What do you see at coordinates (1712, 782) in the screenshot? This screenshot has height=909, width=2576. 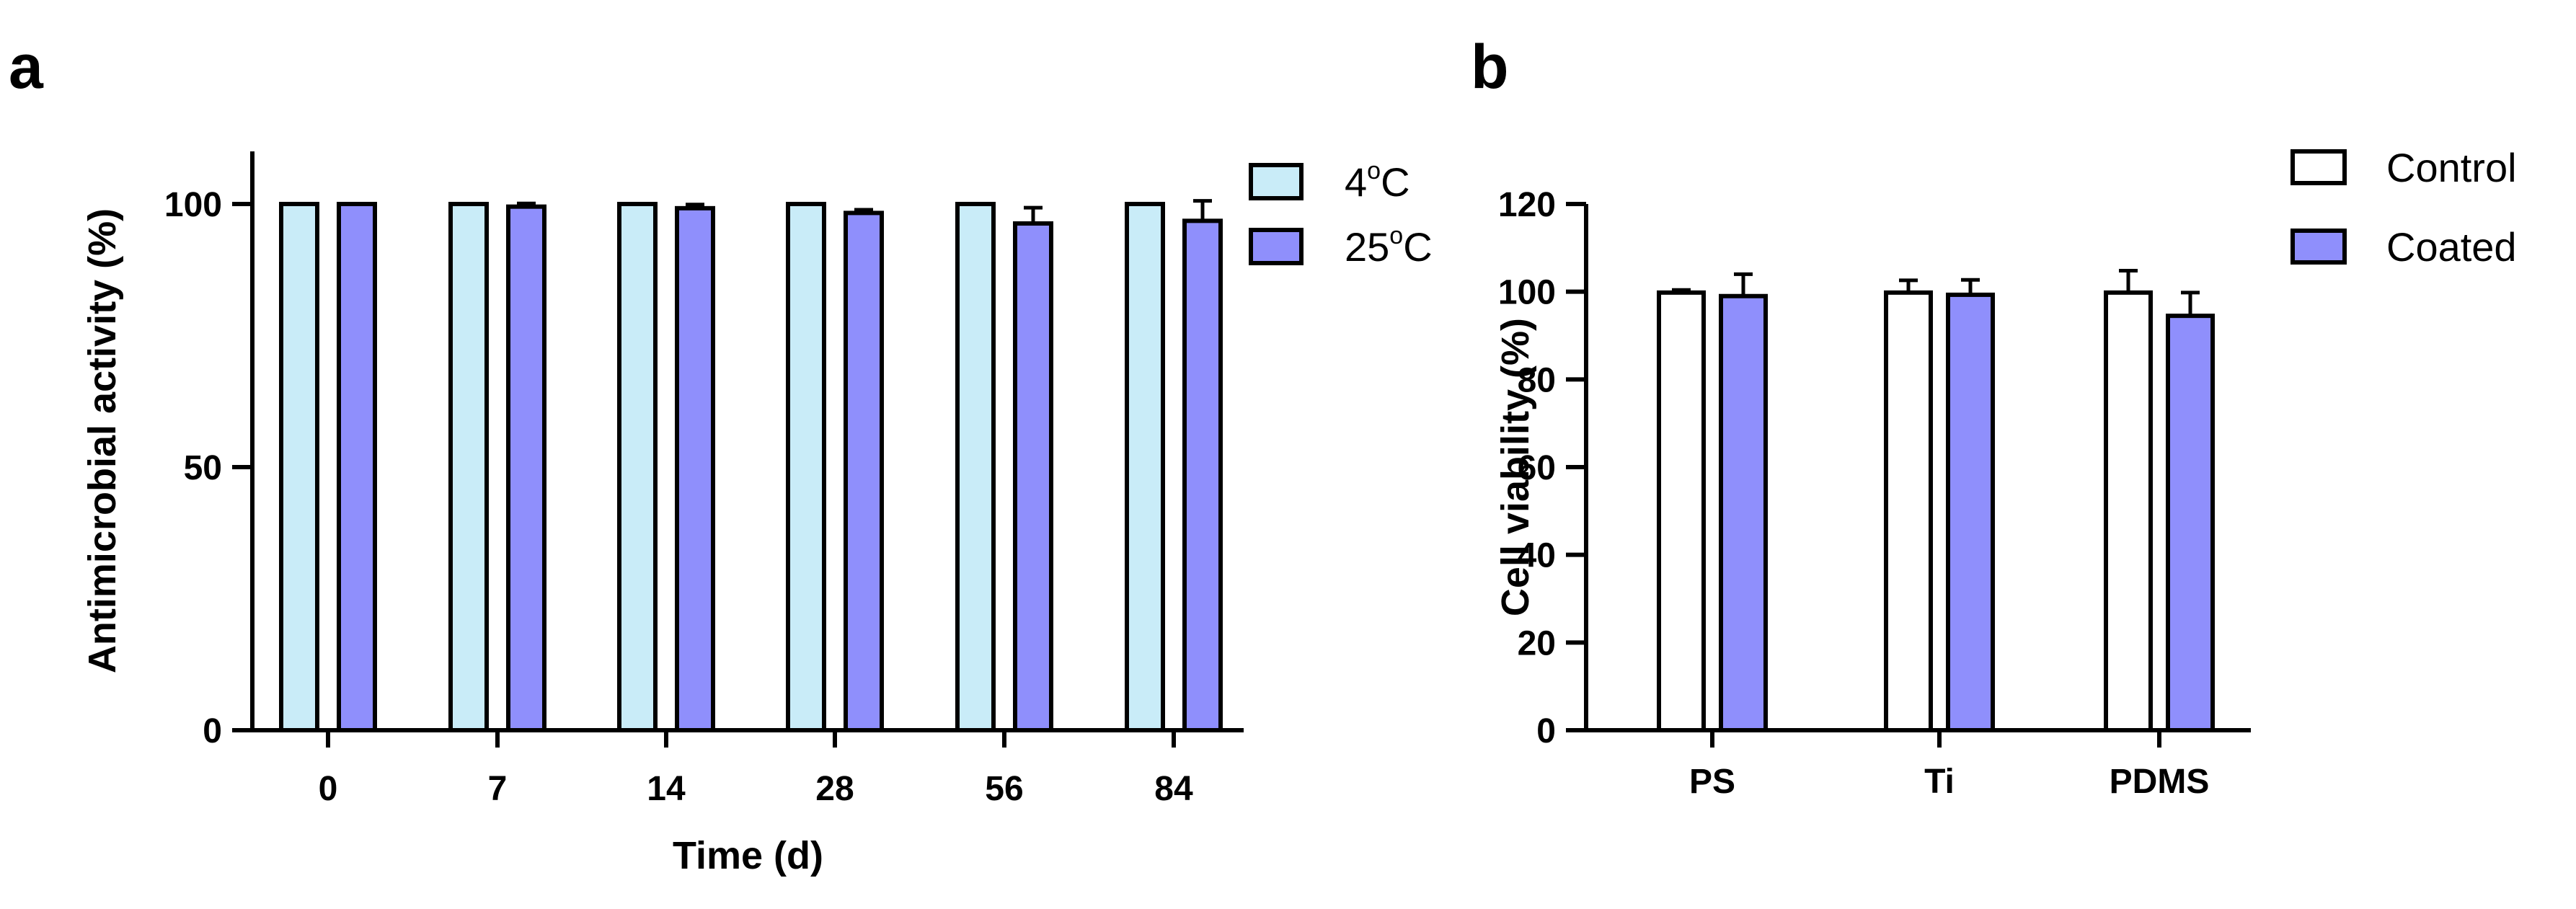 I see `b-x-tick-label: PS` at bounding box center [1712, 782].